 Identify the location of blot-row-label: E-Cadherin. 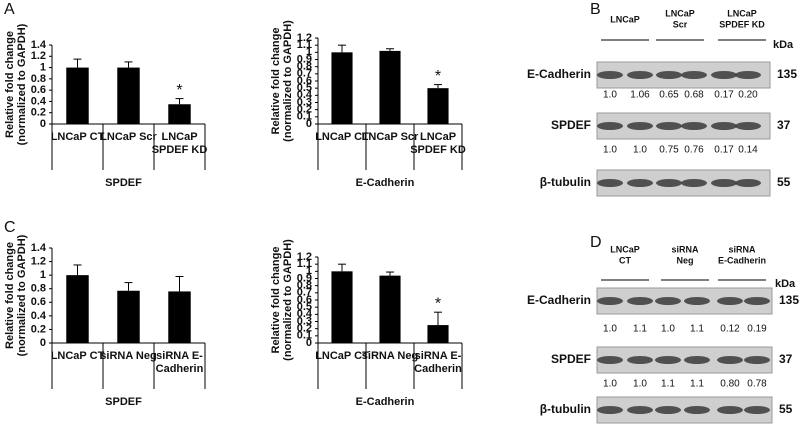
(559, 74).